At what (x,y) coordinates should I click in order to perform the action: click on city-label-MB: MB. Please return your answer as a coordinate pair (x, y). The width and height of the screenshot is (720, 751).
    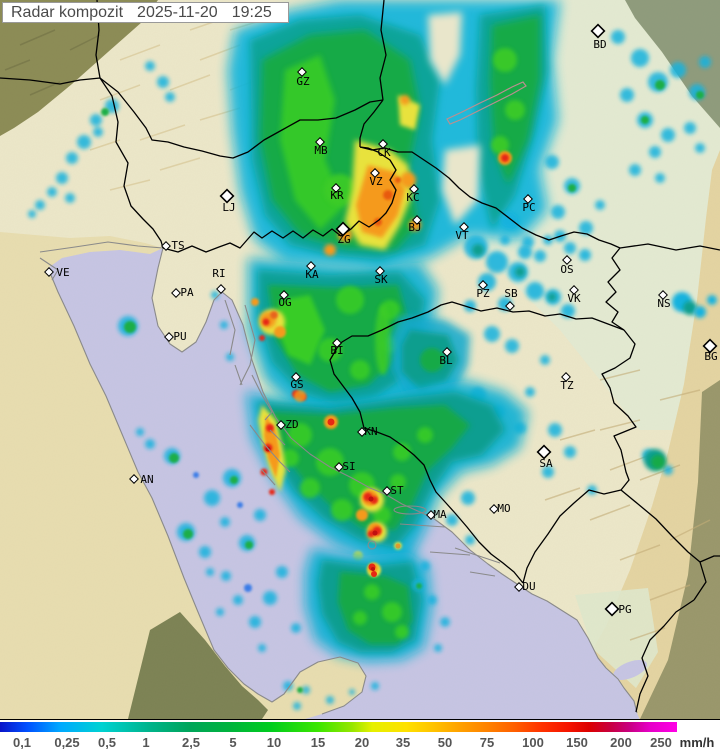
    Looking at the image, I should click on (321, 150).